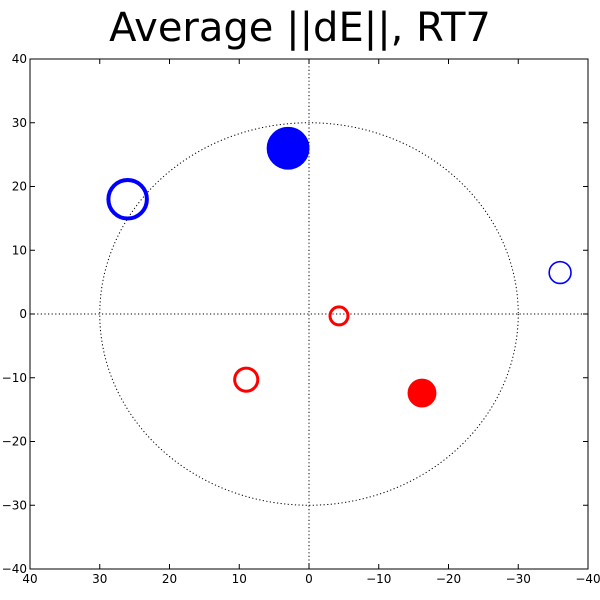 The height and width of the screenshot is (600, 600). I want to click on x-tick-label: −30, so click(518, 579).